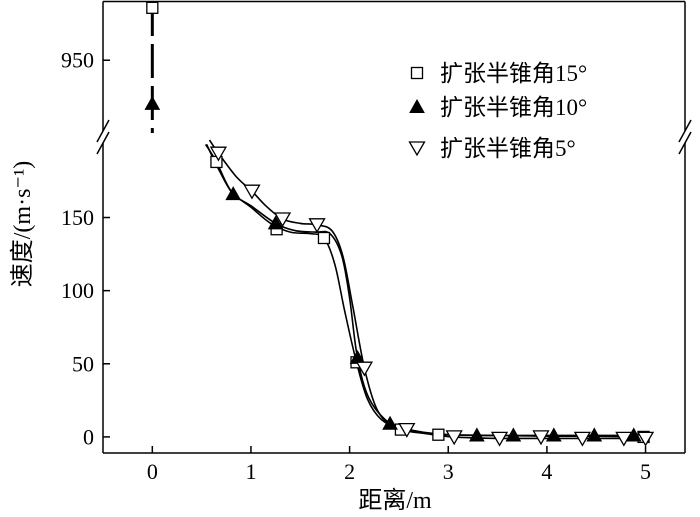  Describe the element at coordinates (448, 471) in the screenshot. I see `x-tick-label-3: 3` at that location.